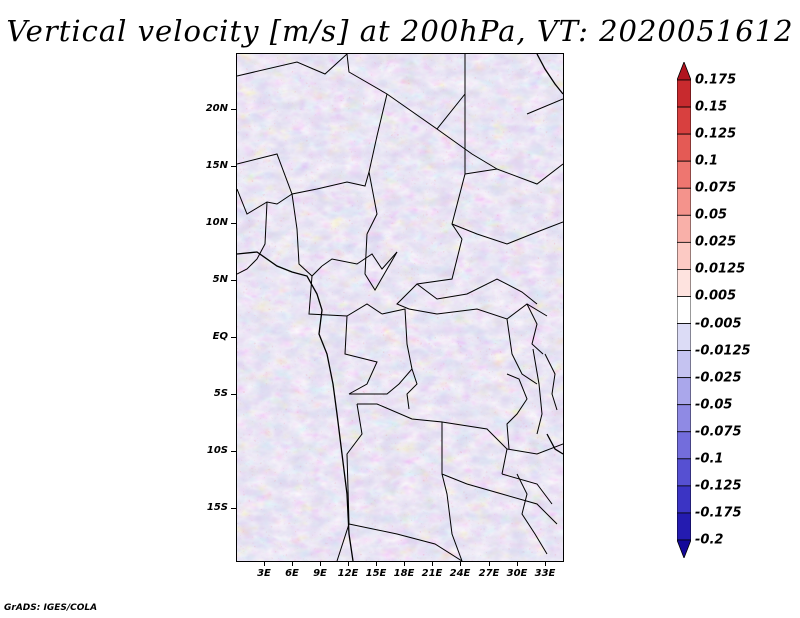 The width and height of the screenshot is (800, 618). Describe the element at coordinates (348, 573) in the screenshot. I see `lon-label: 12E` at that location.